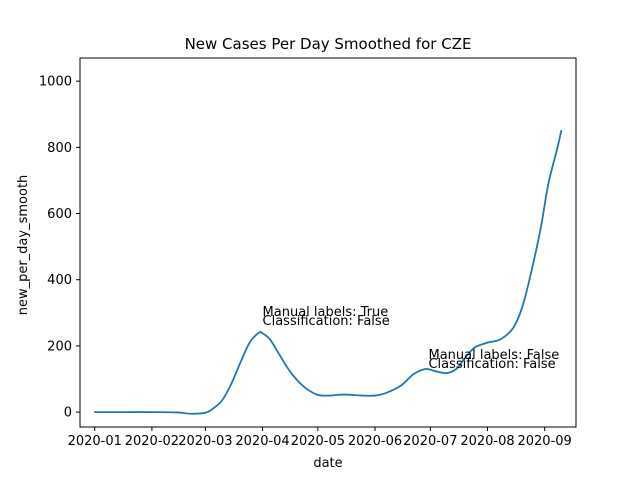  What do you see at coordinates (205, 441) in the screenshot?
I see `x-tick-label: 2020-03` at bounding box center [205, 441].